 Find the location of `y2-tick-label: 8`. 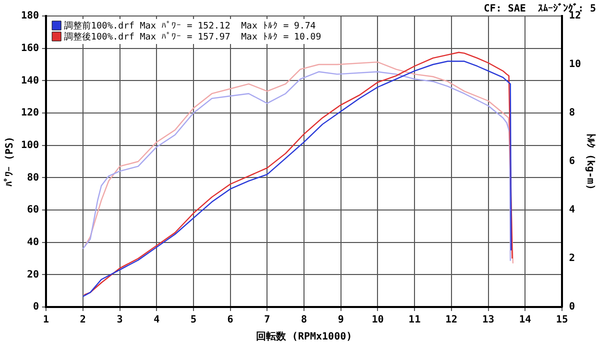

y2-tick-label: 8 is located at coordinates (571, 113).